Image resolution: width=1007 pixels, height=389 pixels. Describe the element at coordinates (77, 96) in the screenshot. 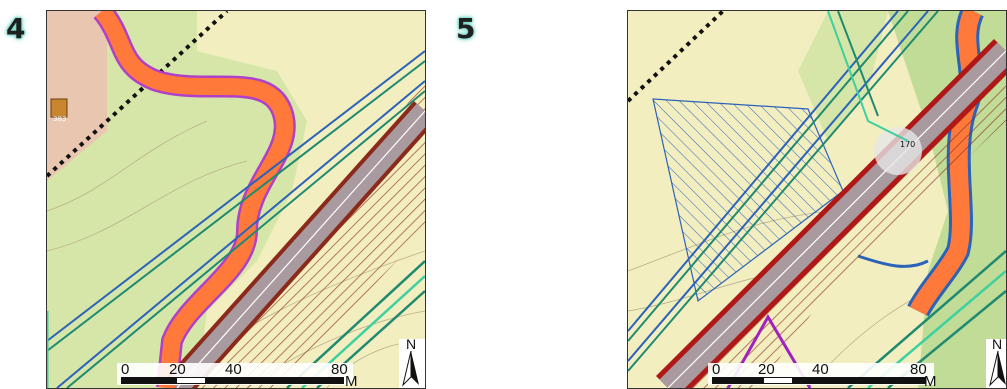

I see `settlement-area` at that location.